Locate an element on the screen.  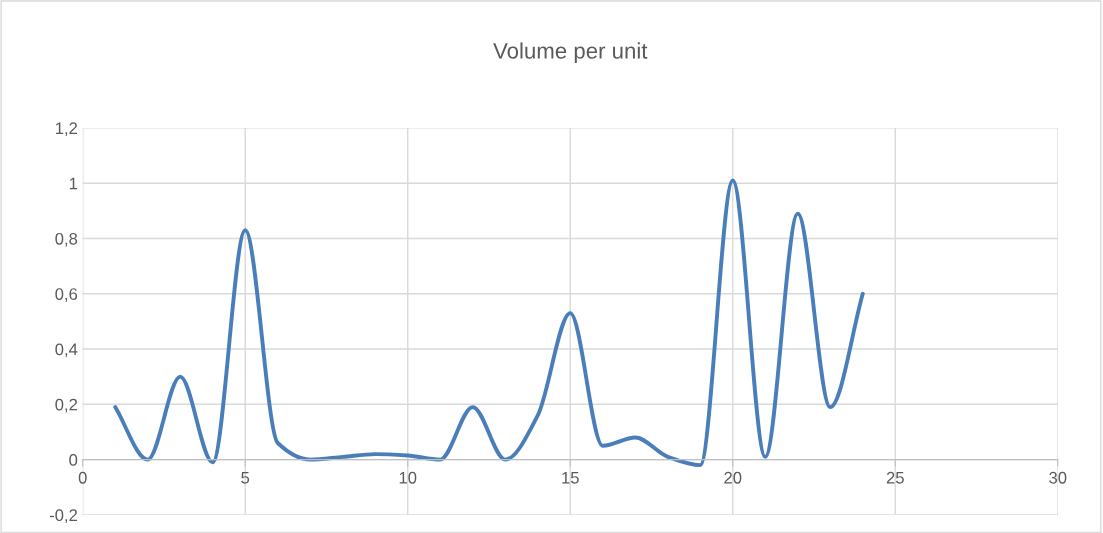
x-tick-label: 30 is located at coordinates (1058, 477).